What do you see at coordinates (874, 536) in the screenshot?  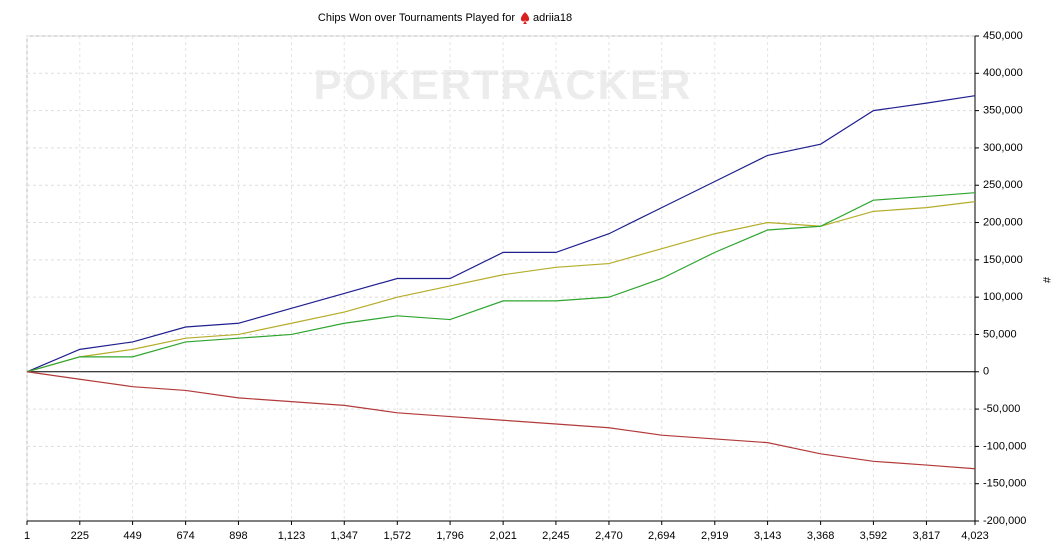 I see `x-tick-label: 3,592` at bounding box center [874, 536].